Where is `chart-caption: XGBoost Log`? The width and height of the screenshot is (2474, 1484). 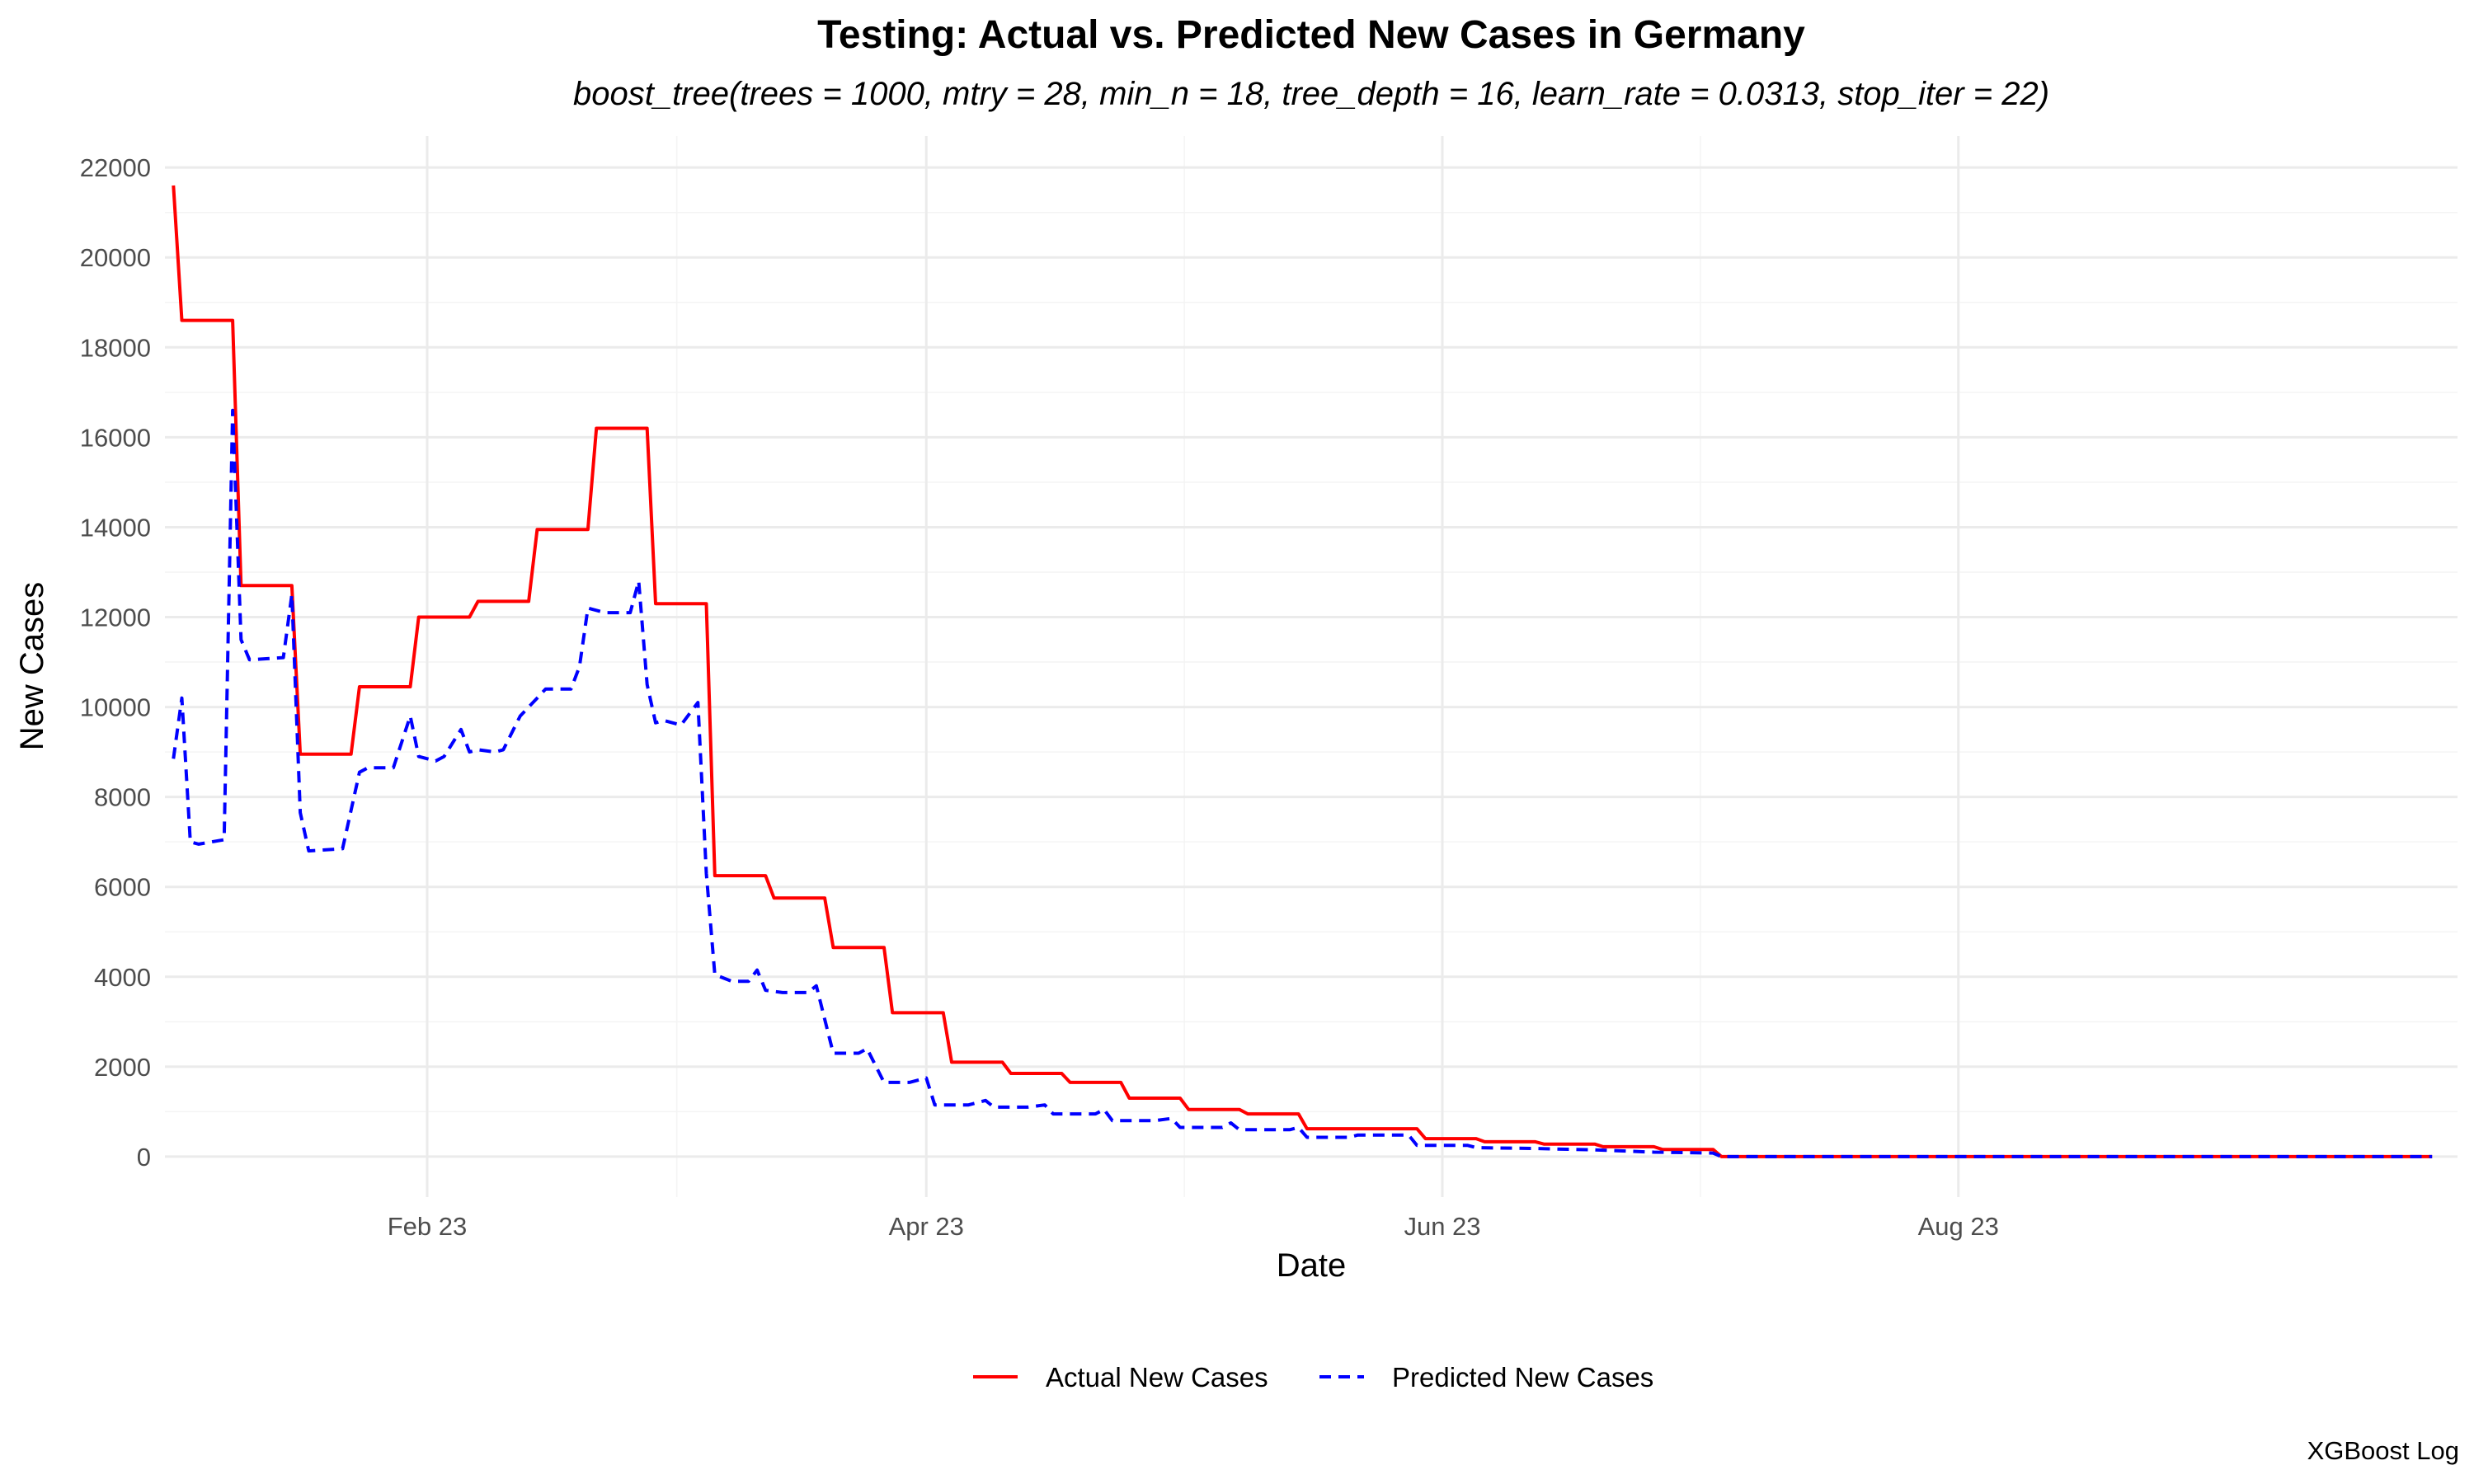
chart-caption: XGBoost Log is located at coordinates (2383, 1450).